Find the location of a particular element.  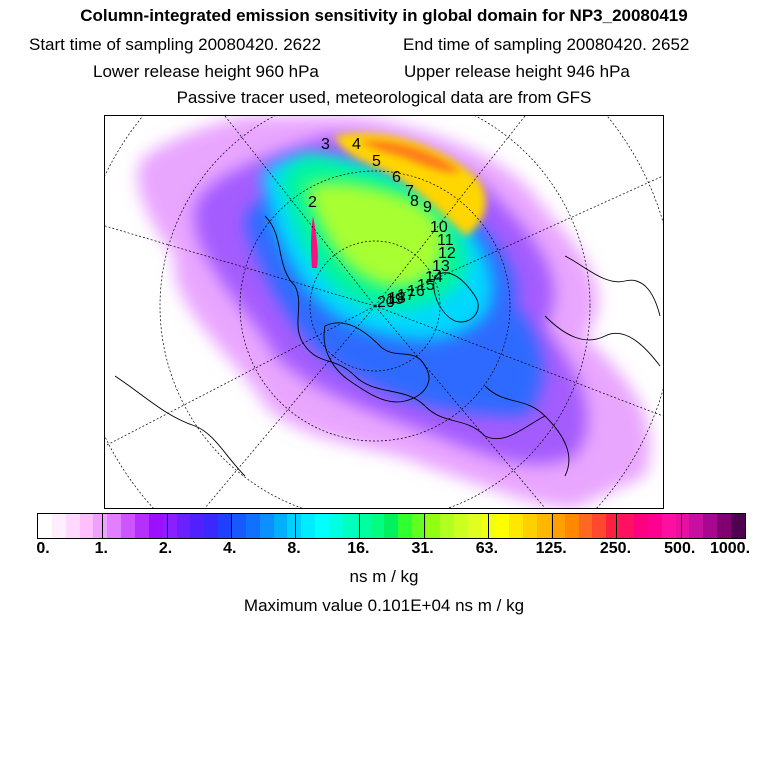

upper-height-label: Upper release height 946 hPa is located at coordinates (517, 71).